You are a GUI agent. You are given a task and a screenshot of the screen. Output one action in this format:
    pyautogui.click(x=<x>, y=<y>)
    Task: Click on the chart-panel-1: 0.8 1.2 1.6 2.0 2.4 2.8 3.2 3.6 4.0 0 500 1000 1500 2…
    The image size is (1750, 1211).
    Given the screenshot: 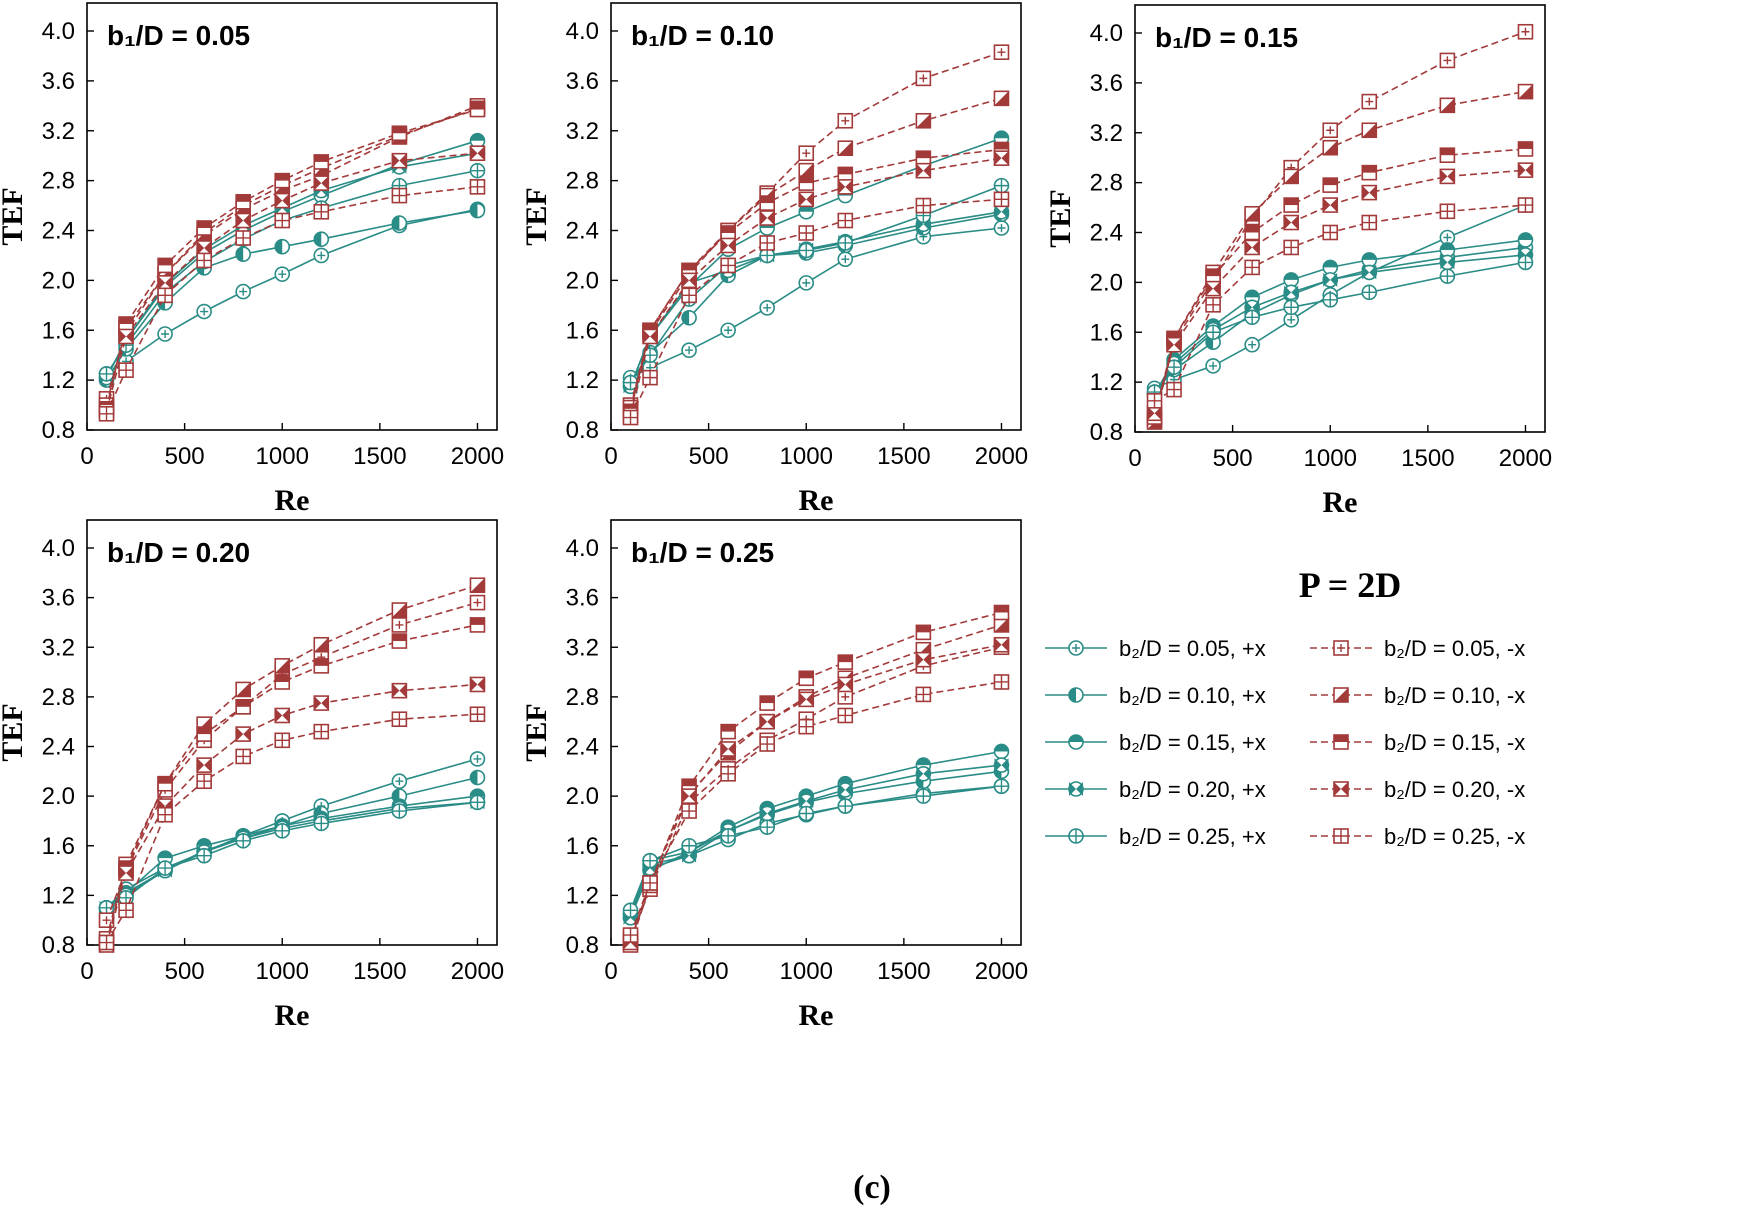 What is the action you would take?
    pyautogui.click(x=252, y=259)
    